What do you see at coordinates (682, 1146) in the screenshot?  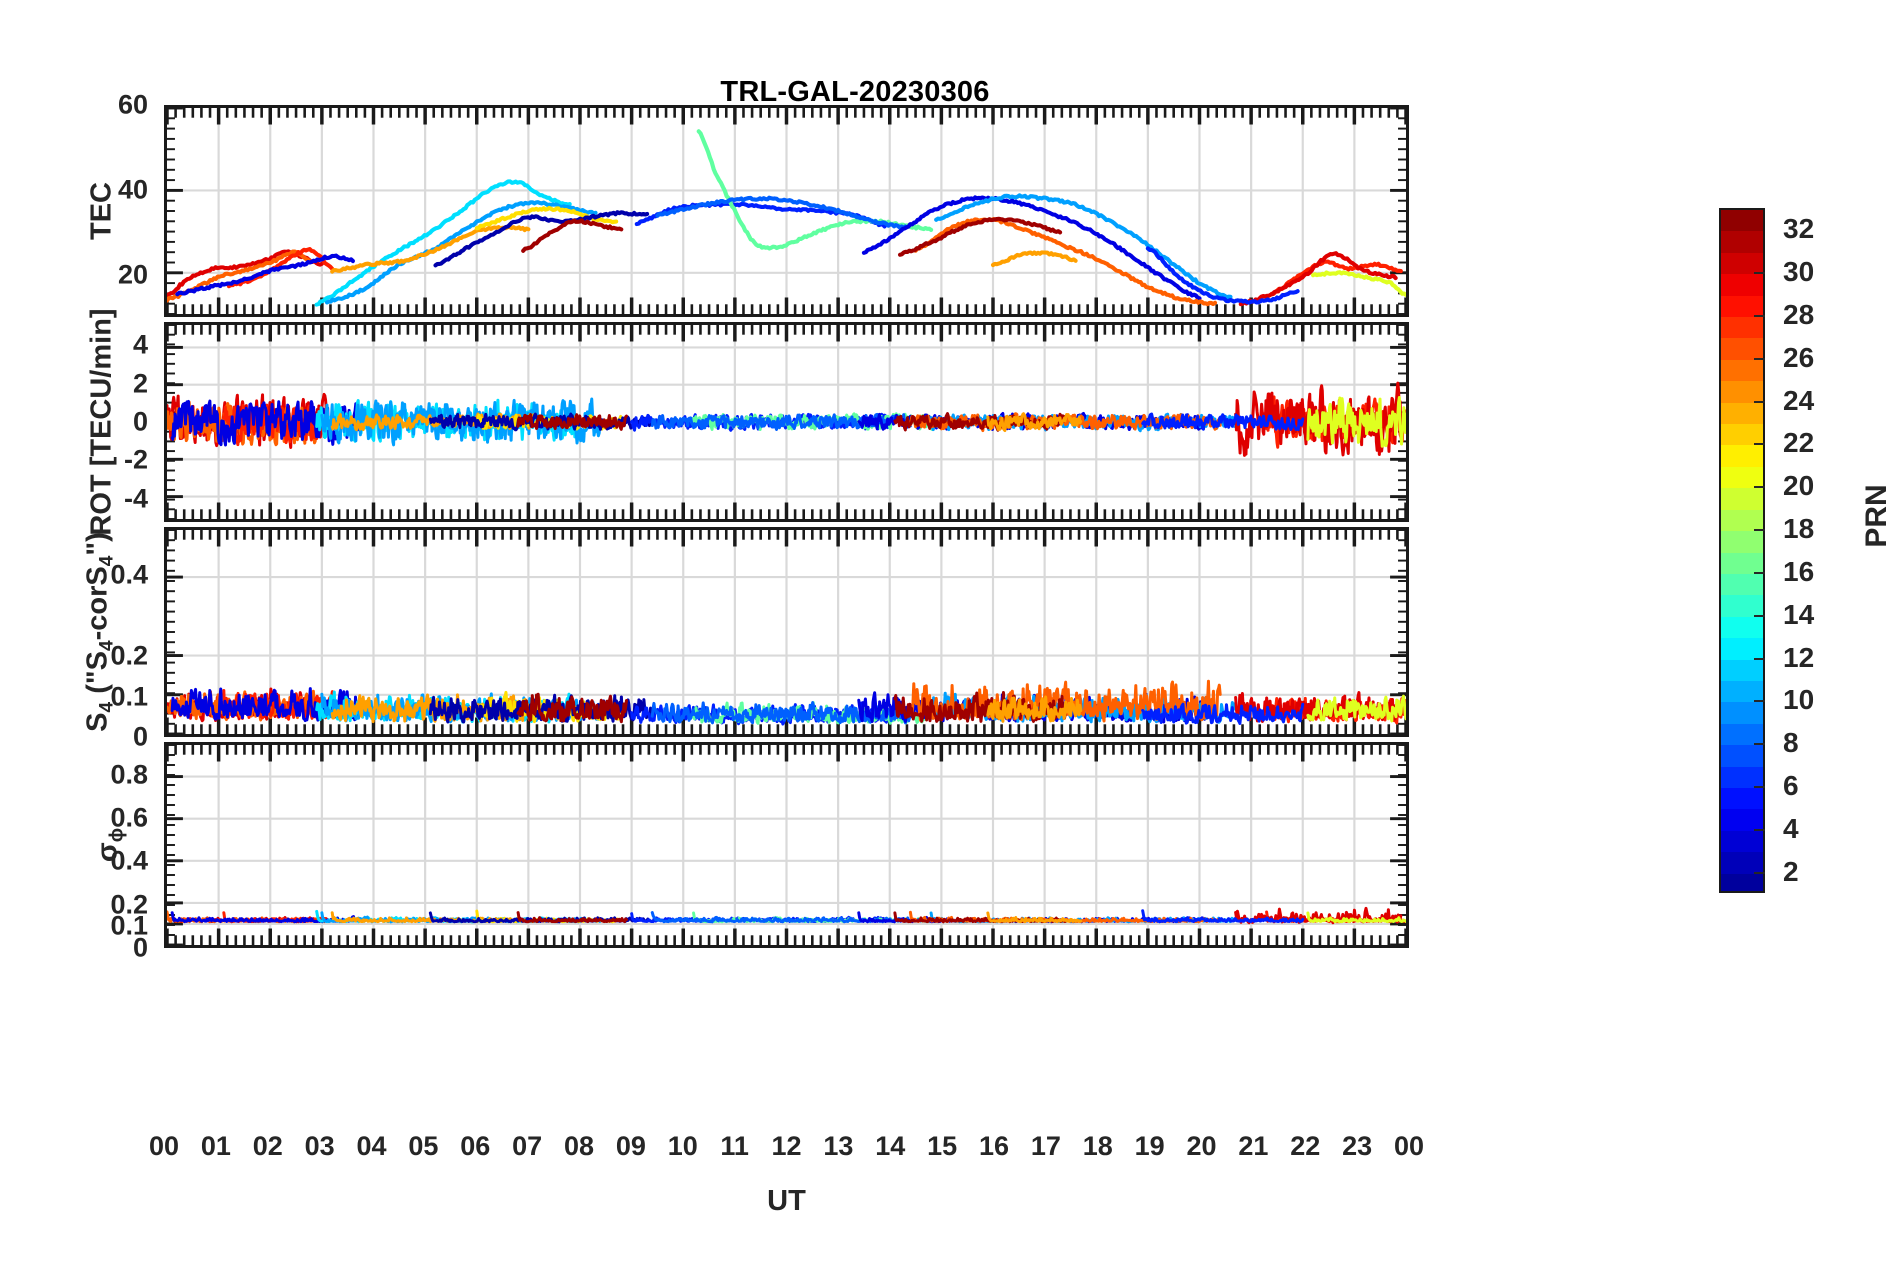 I see `x-tick-label: 10` at bounding box center [682, 1146].